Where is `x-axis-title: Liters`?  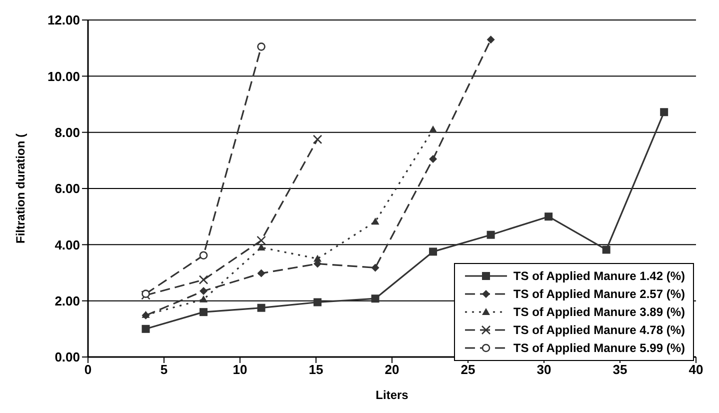
x-axis-title: Liters is located at coordinates (392, 395).